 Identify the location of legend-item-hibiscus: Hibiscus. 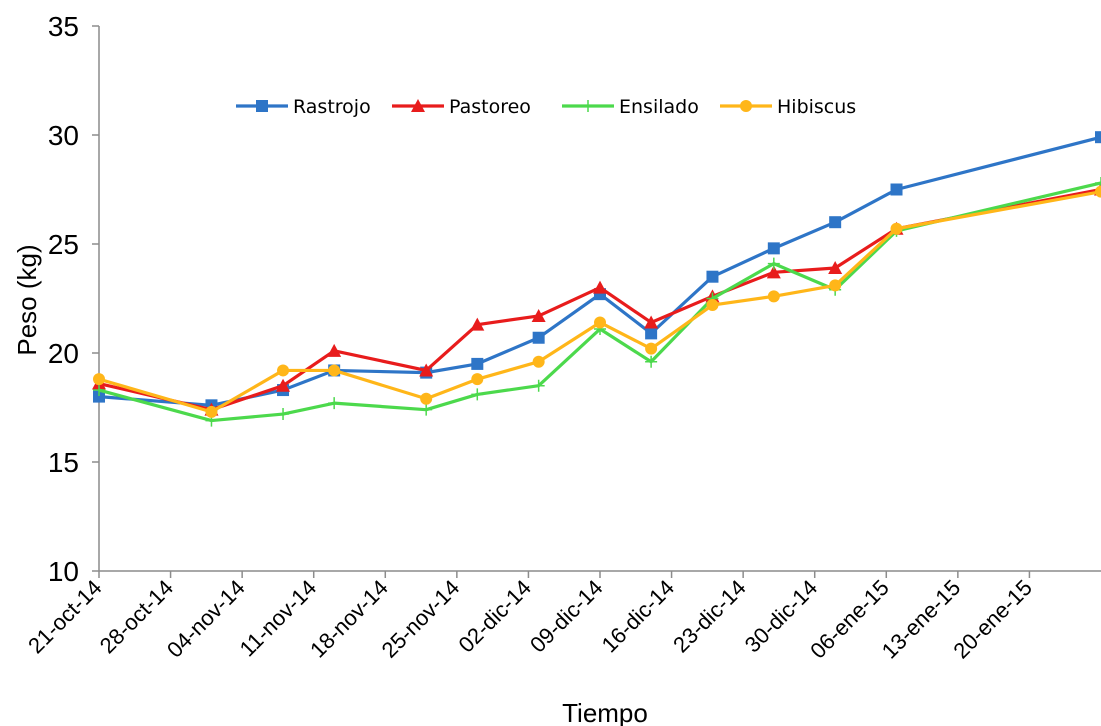
(788, 107).